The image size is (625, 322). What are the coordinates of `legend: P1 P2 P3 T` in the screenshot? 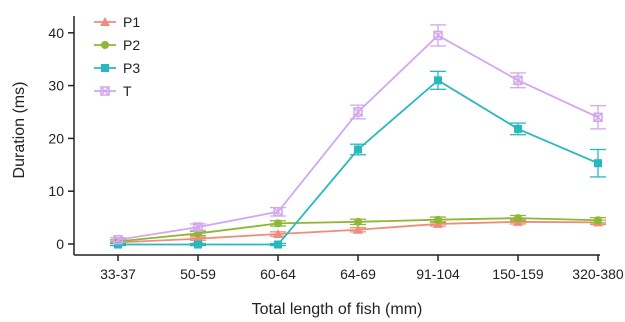 It's located at (117, 56).